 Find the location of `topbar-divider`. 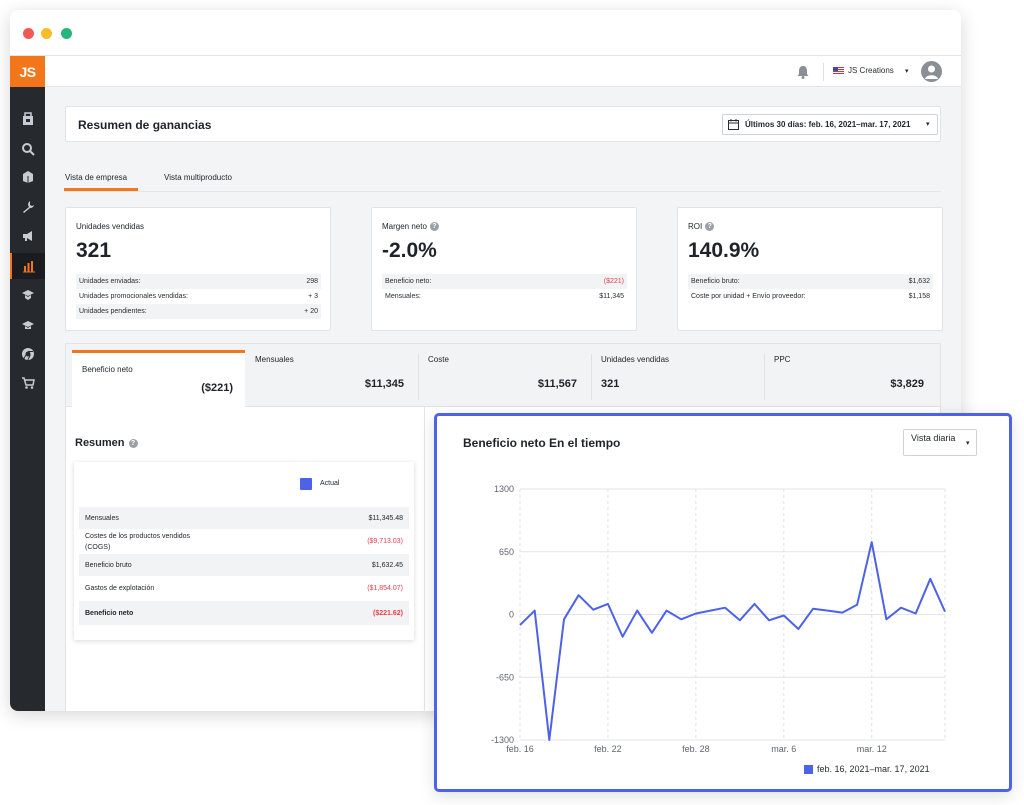

topbar-divider is located at coordinates (823, 72).